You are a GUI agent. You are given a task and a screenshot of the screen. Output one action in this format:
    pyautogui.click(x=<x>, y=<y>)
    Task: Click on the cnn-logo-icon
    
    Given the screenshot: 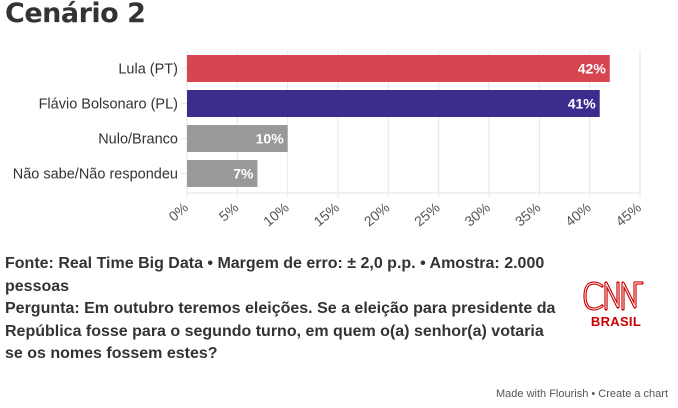 What is the action you would take?
    pyautogui.click(x=613, y=296)
    